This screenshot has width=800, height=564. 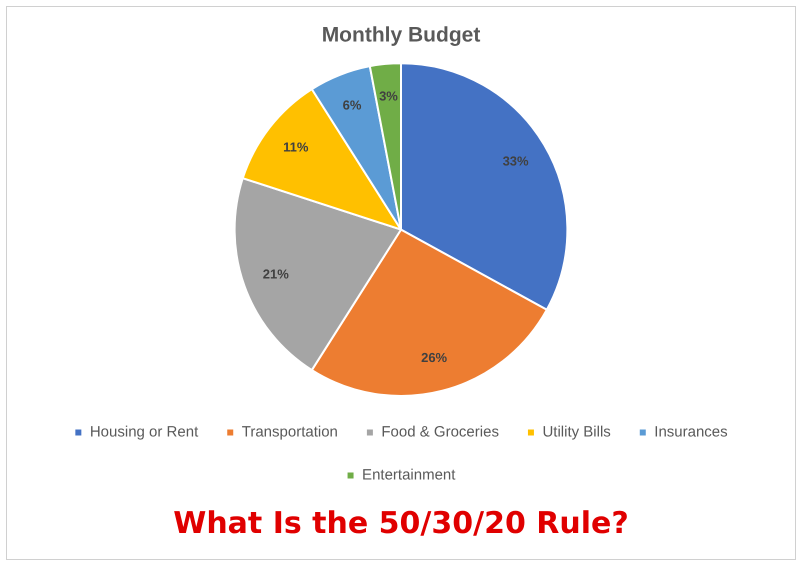 I want to click on chart-title: Monthly Budget, so click(x=401, y=34).